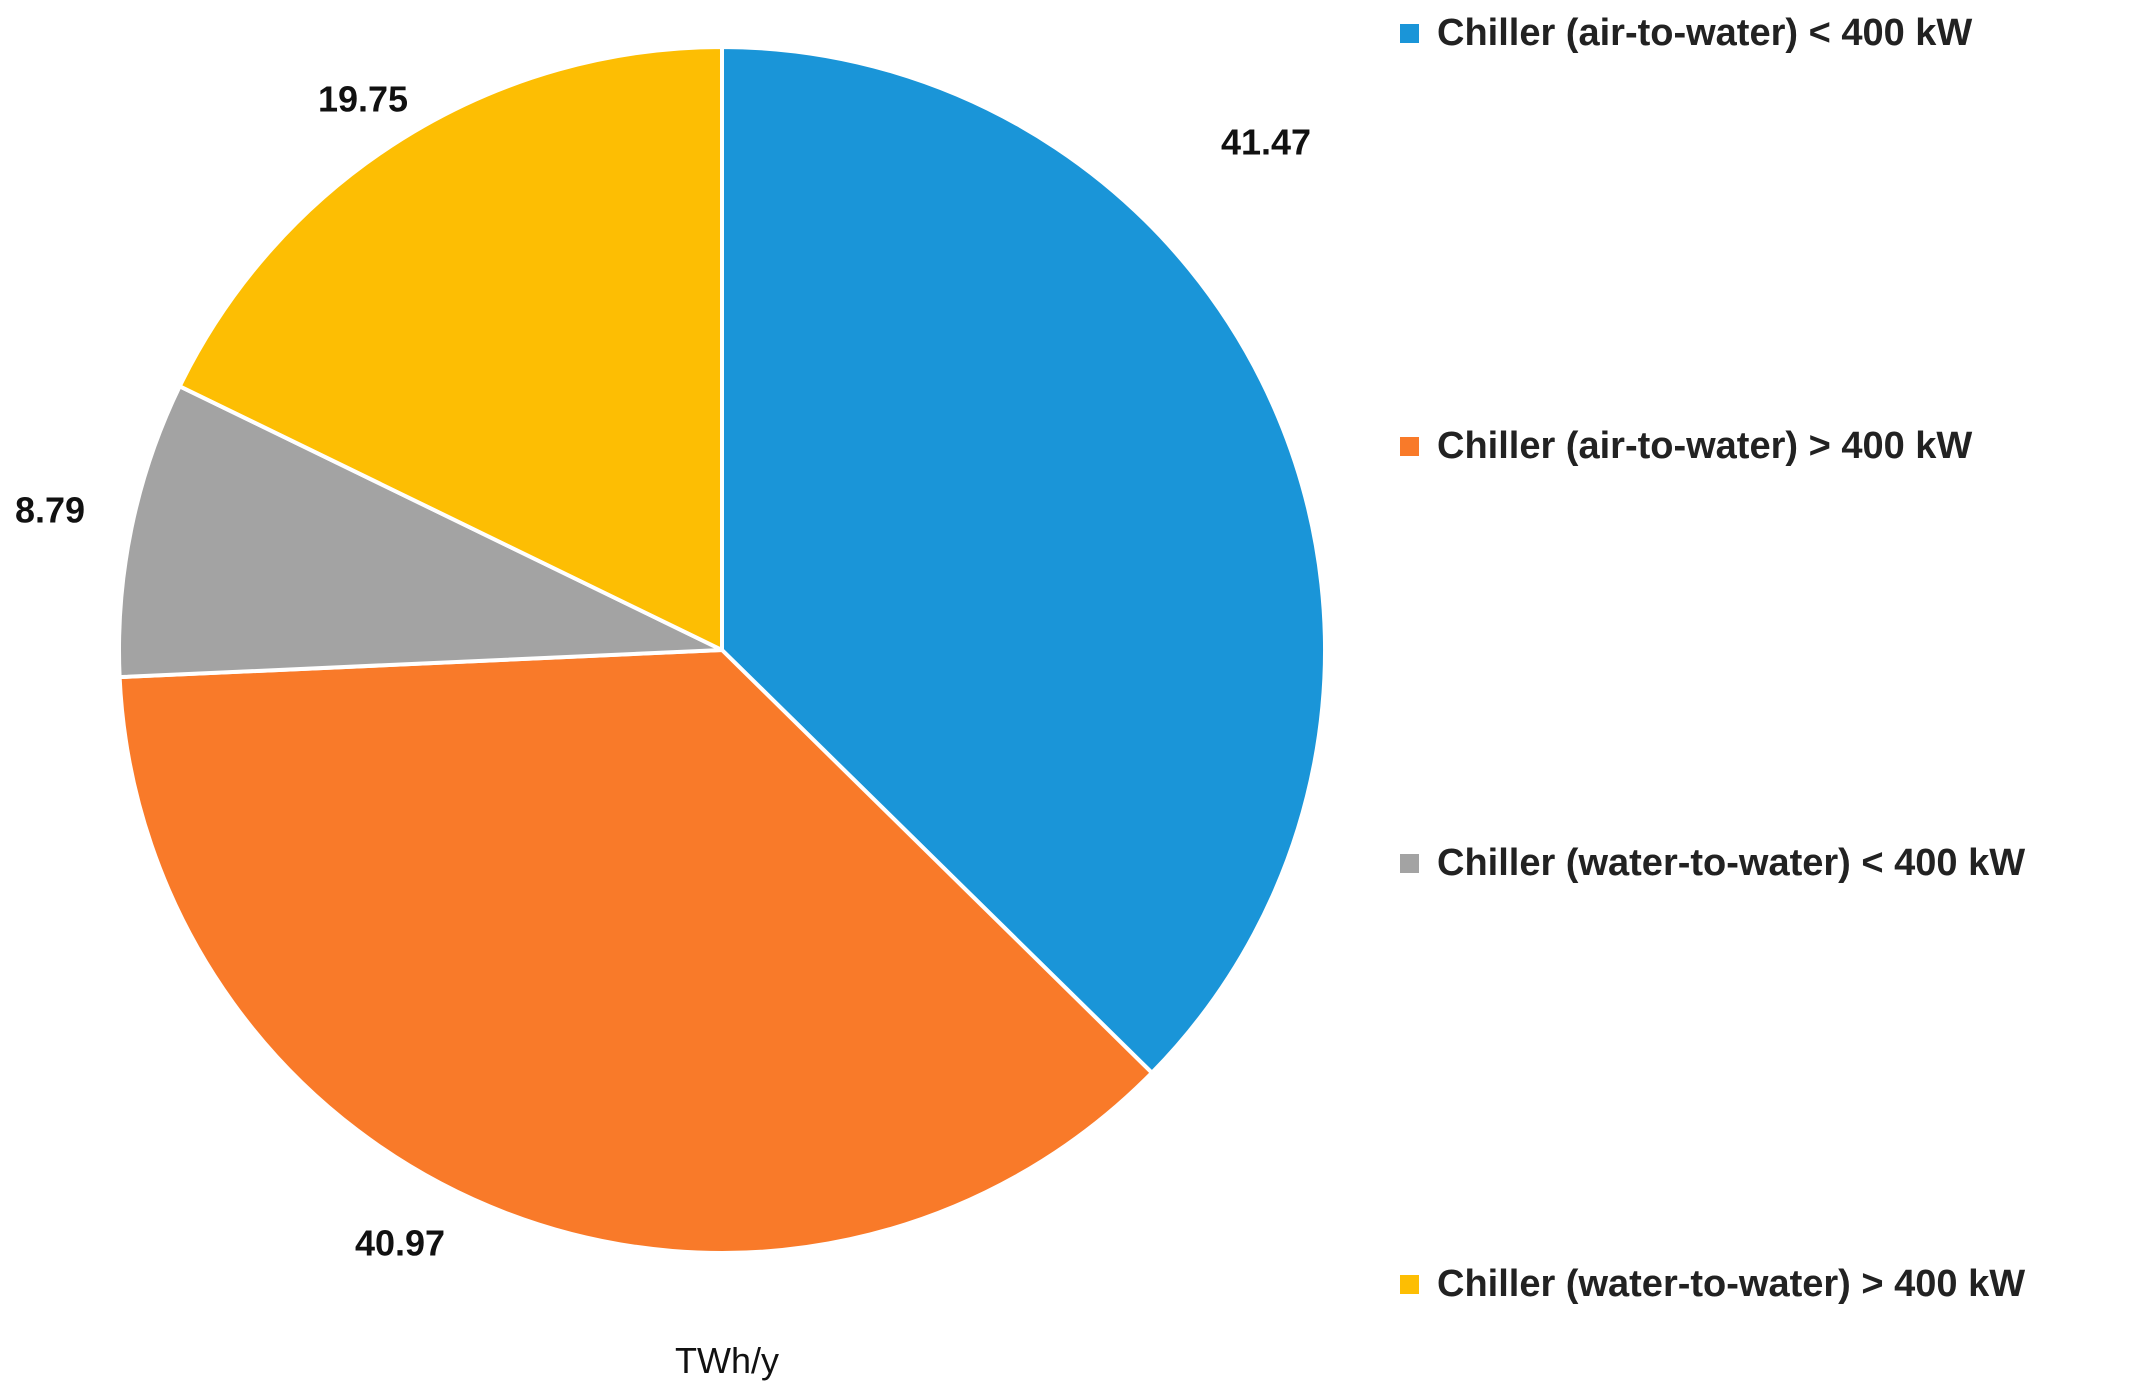  Describe the element at coordinates (1266, 142) in the screenshot. I see `pie-value-label: 41.47` at that location.